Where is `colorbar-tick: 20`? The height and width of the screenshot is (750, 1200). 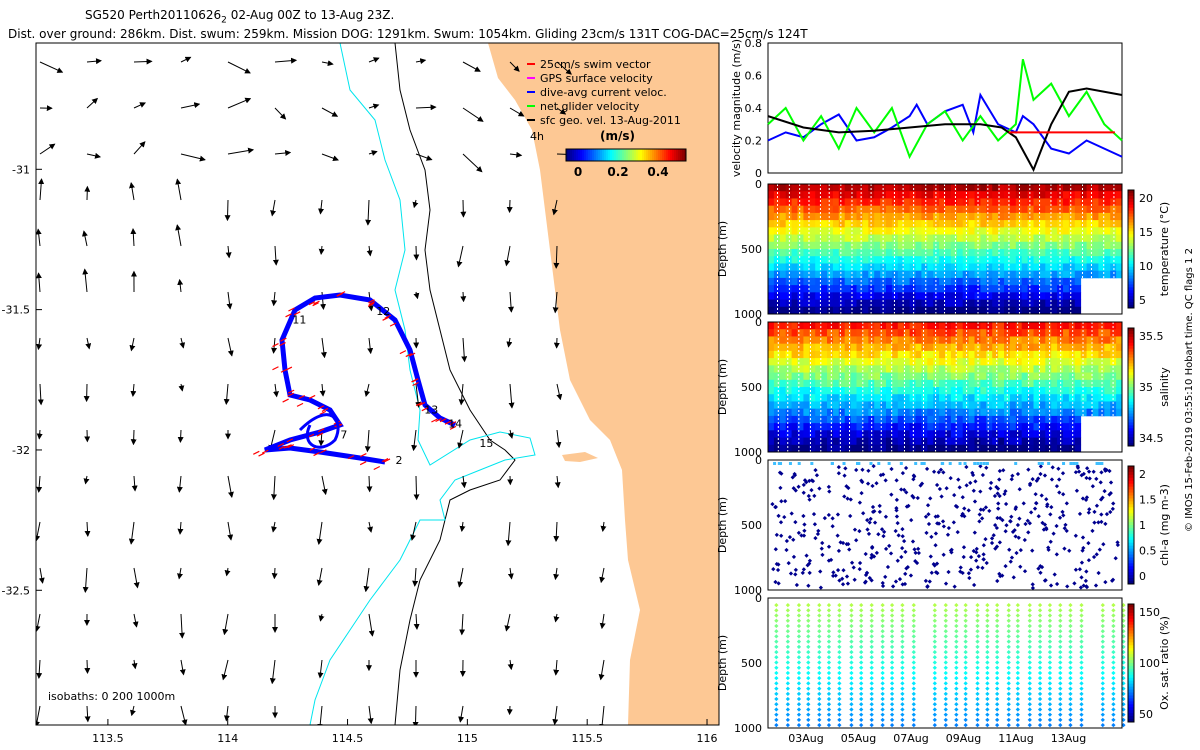
colorbar-tick: 20 is located at coordinates (1146, 198).